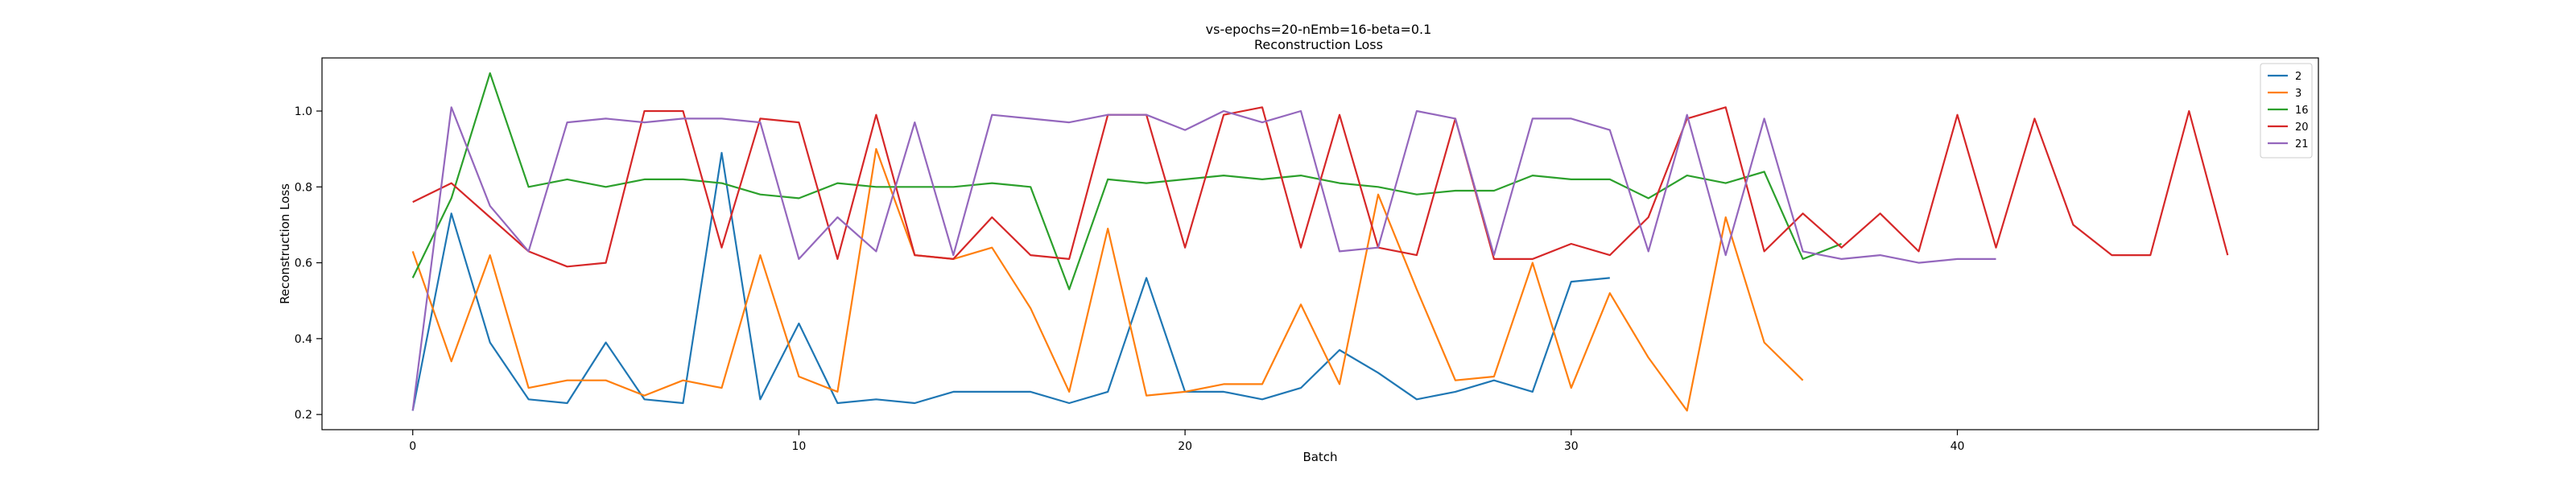  What do you see at coordinates (412, 446) in the screenshot?
I see `x-tick-label: 0` at bounding box center [412, 446].